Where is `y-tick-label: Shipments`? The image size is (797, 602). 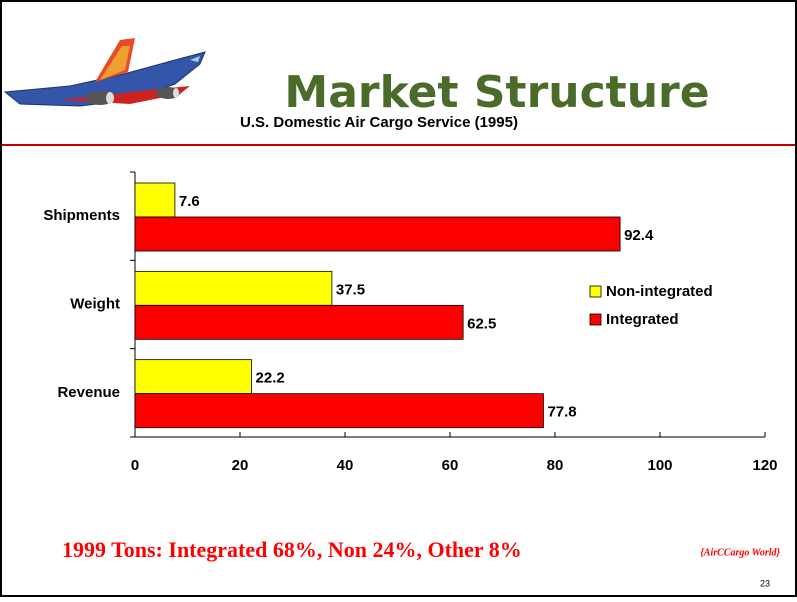
y-tick-label: Shipments is located at coordinates (81, 215).